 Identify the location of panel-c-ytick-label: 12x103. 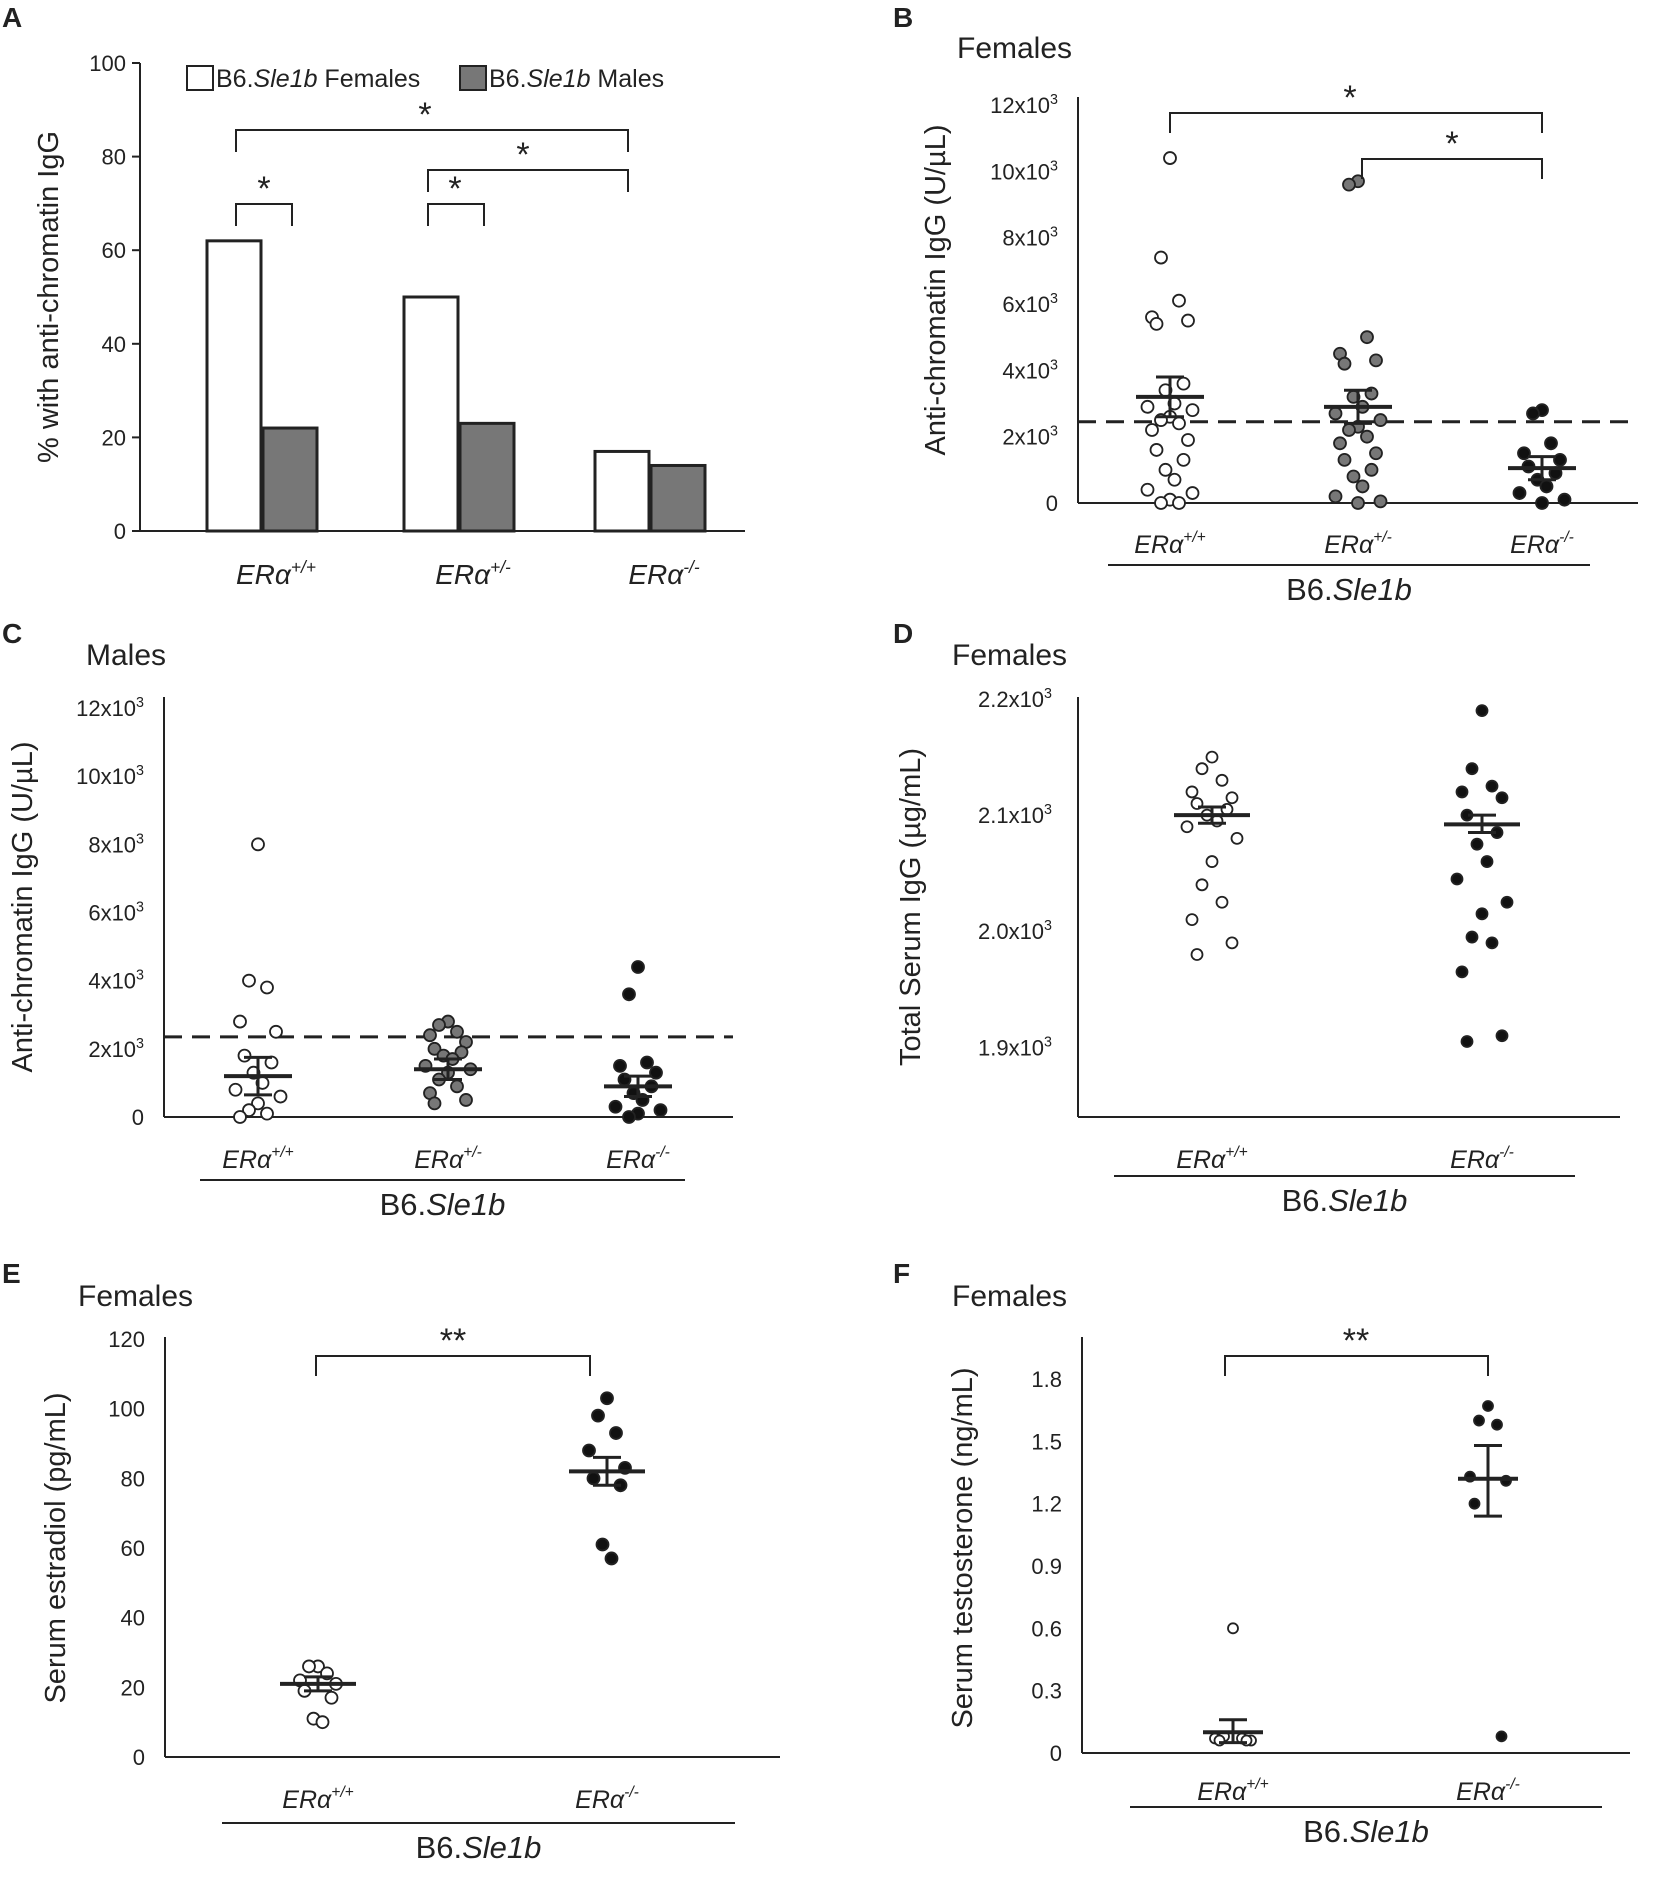
(110, 708).